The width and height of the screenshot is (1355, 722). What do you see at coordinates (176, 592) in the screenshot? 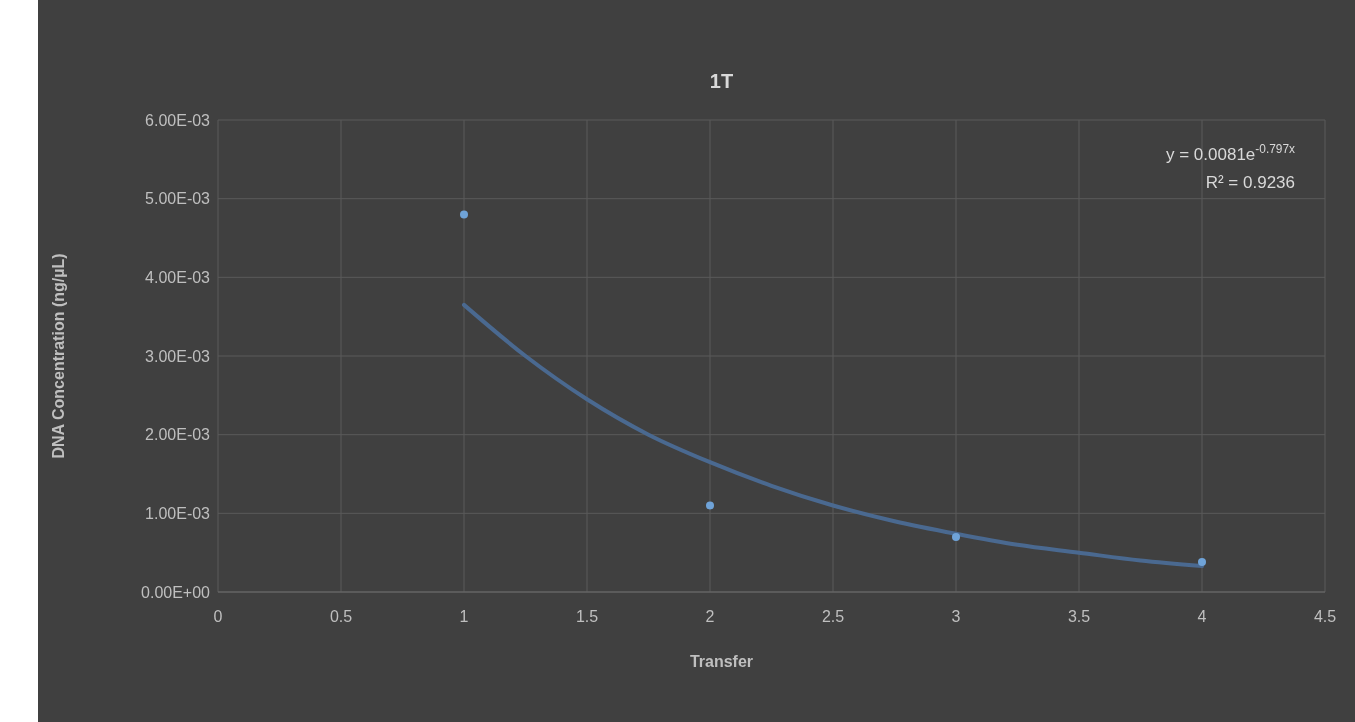
I see `y-tick-label: 0.00E+00` at bounding box center [176, 592].